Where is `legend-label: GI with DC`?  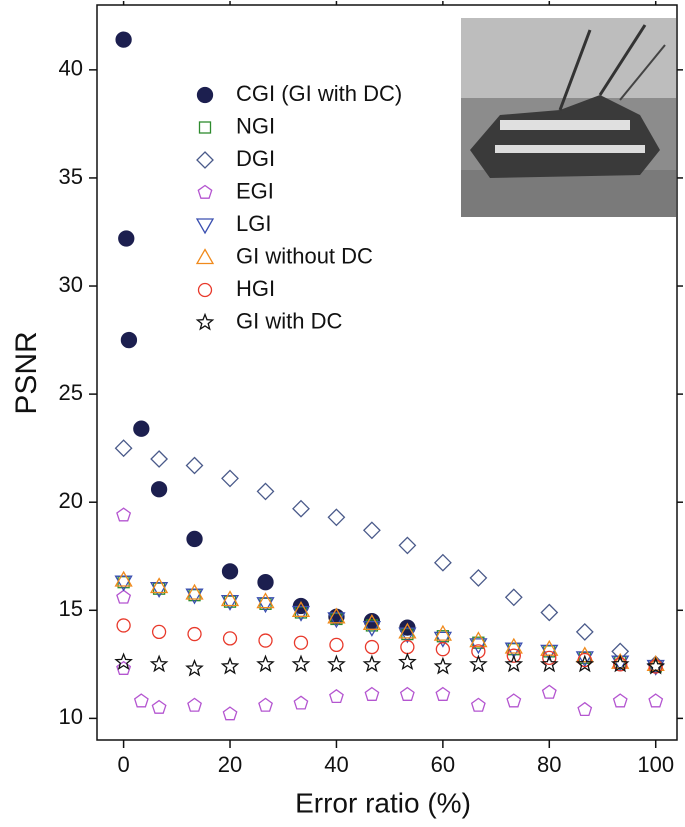
legend-label: GI with DC is located at coordinates (289, 320).